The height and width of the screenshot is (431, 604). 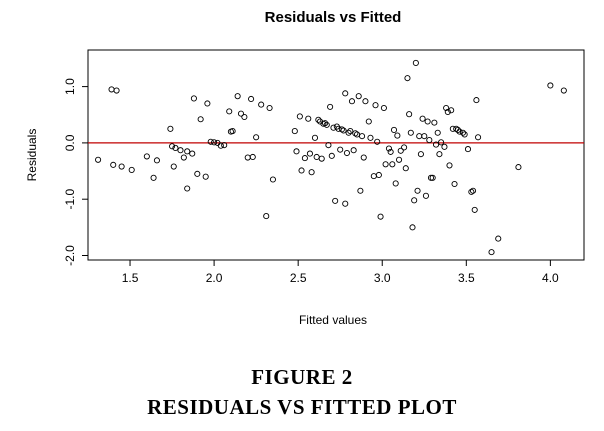 What do you see at coordinates (75, 172) in the screenshot?
I see `y-axis: -2.0 -1.0 0.0 1.0` at bounding box center [75, 172].